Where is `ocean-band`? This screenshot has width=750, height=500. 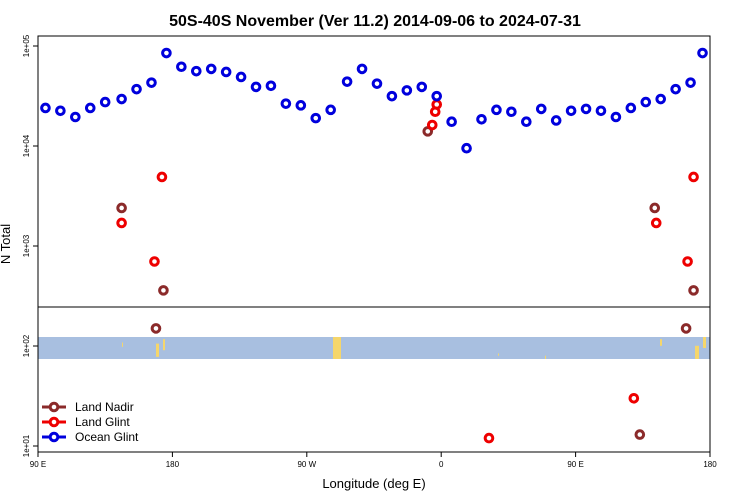 ocean-band is located at coordinates (374, 348).